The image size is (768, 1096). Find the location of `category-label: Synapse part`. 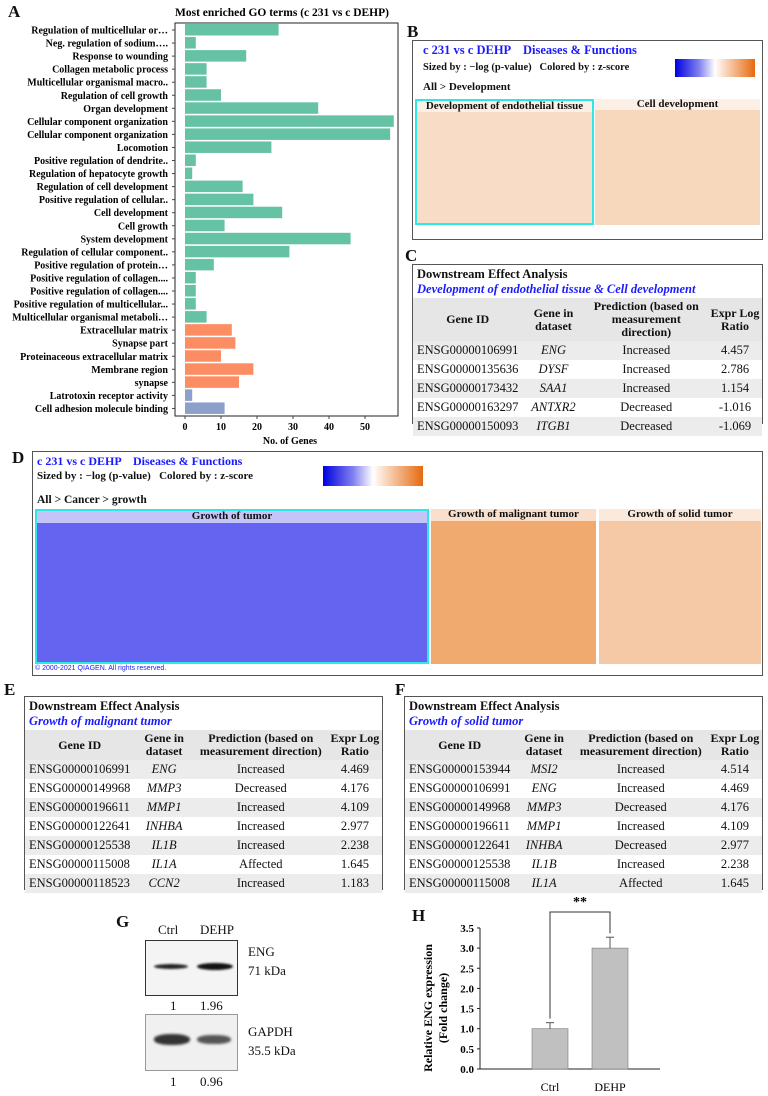

category-label: Synapse part is located at coordinates (140, 344).